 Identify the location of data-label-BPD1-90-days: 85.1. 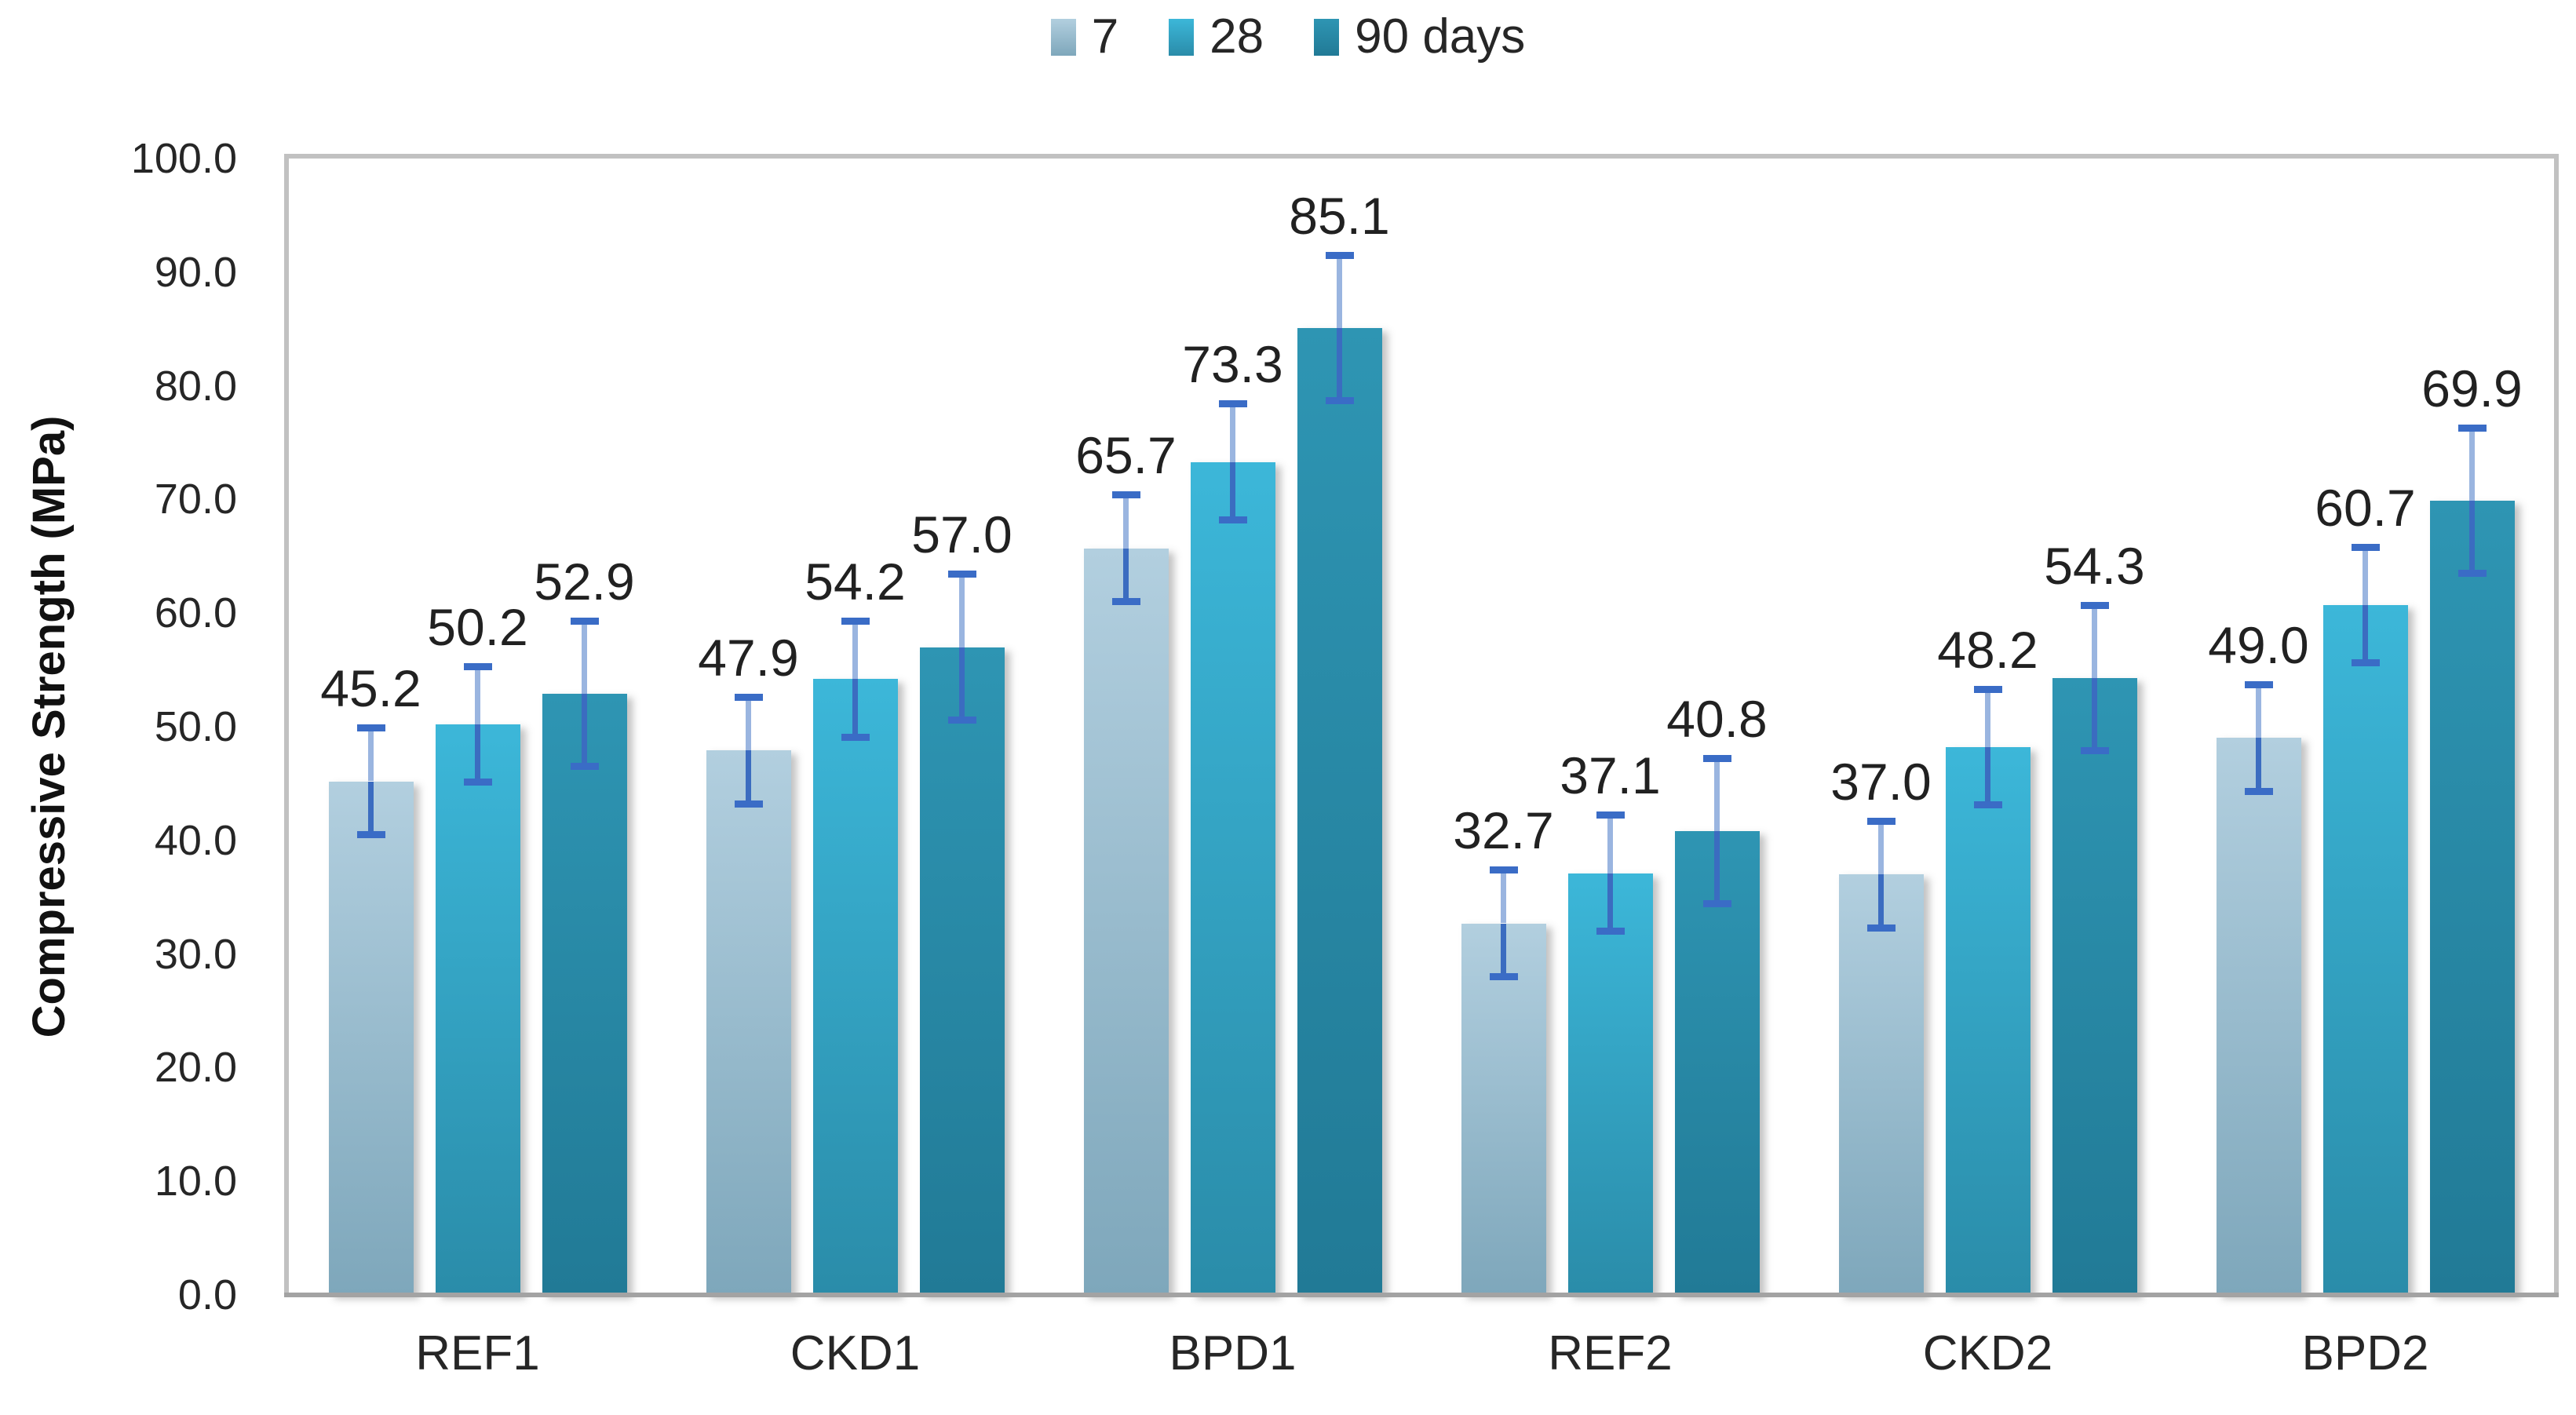
(1339, 215).